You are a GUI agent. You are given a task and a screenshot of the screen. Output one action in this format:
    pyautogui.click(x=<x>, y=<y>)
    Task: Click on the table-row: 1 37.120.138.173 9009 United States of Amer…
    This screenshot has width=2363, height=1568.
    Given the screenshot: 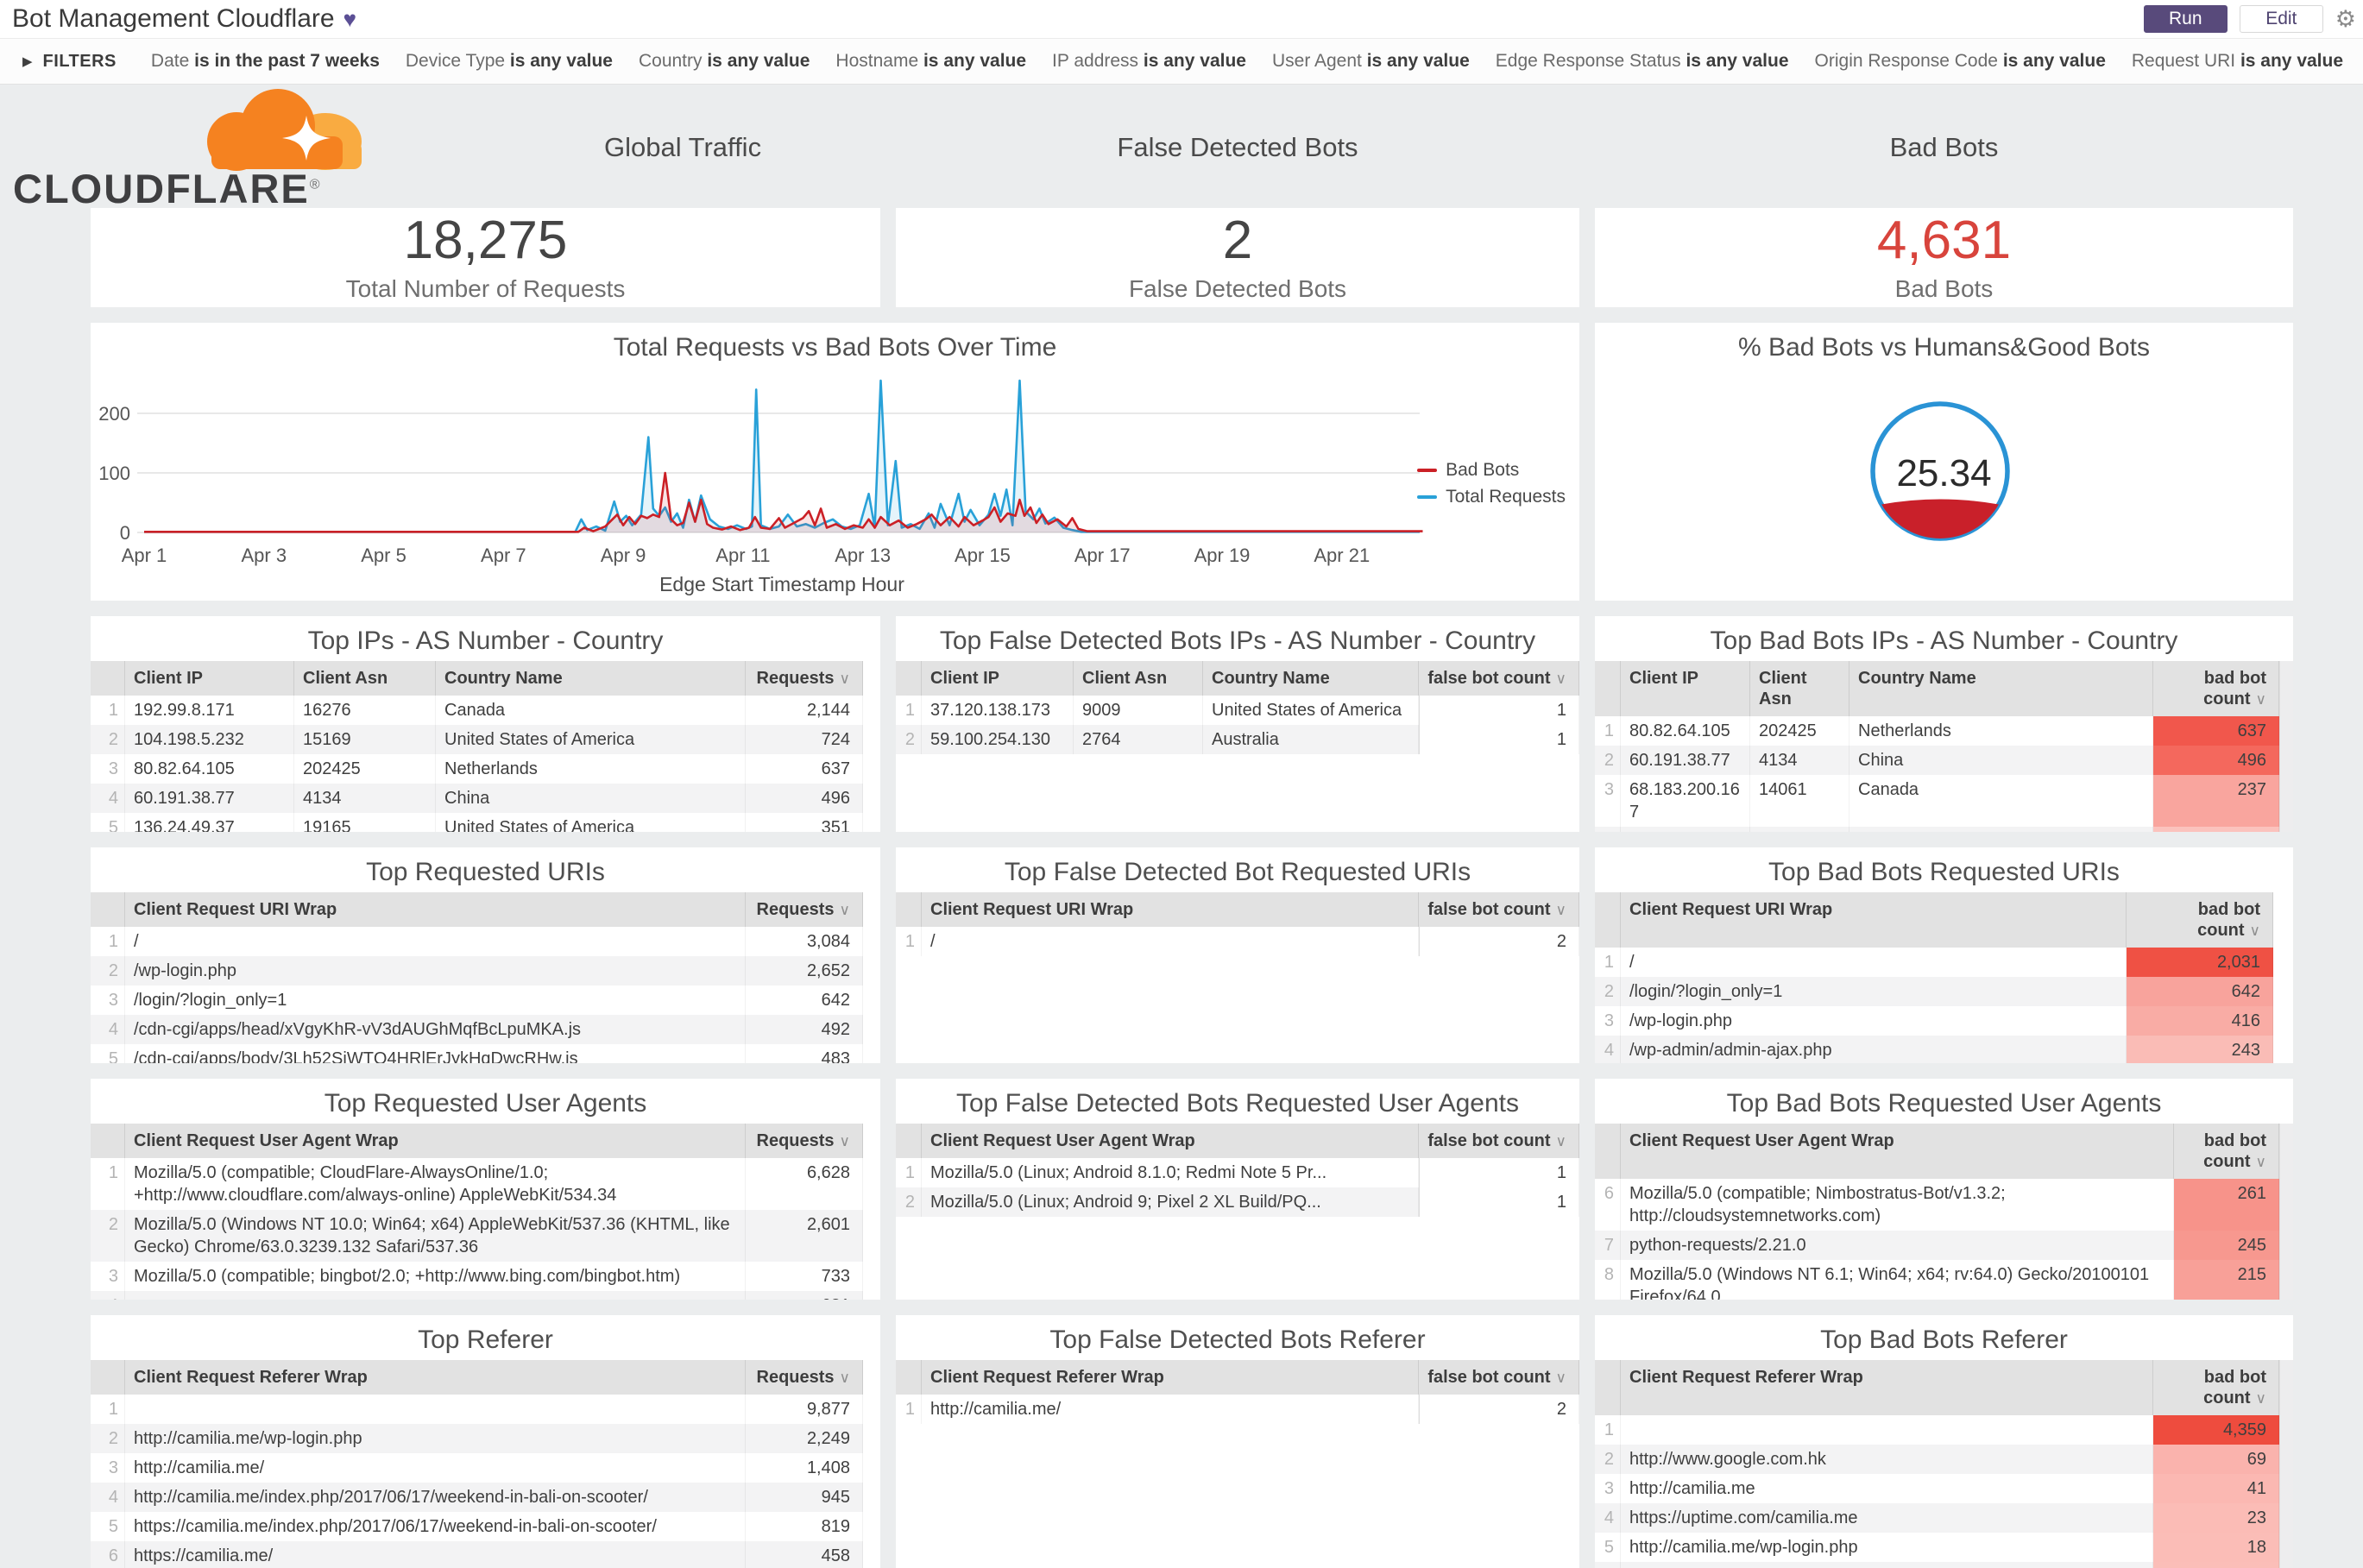 What is the action you would take?
    pyautogui.click(x=1237, y=711)
    